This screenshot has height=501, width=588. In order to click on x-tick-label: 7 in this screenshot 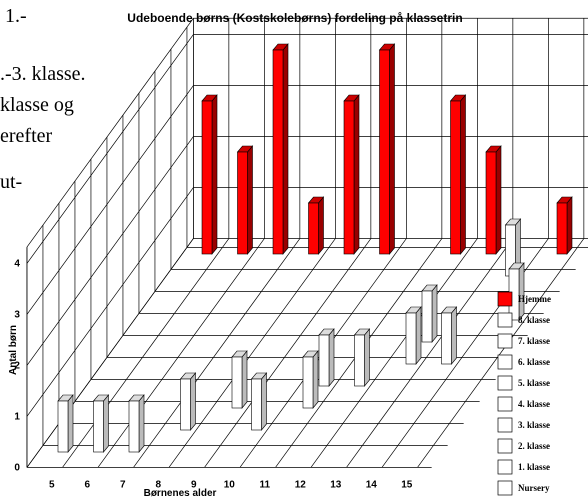, I will do `click(123, 484)`.